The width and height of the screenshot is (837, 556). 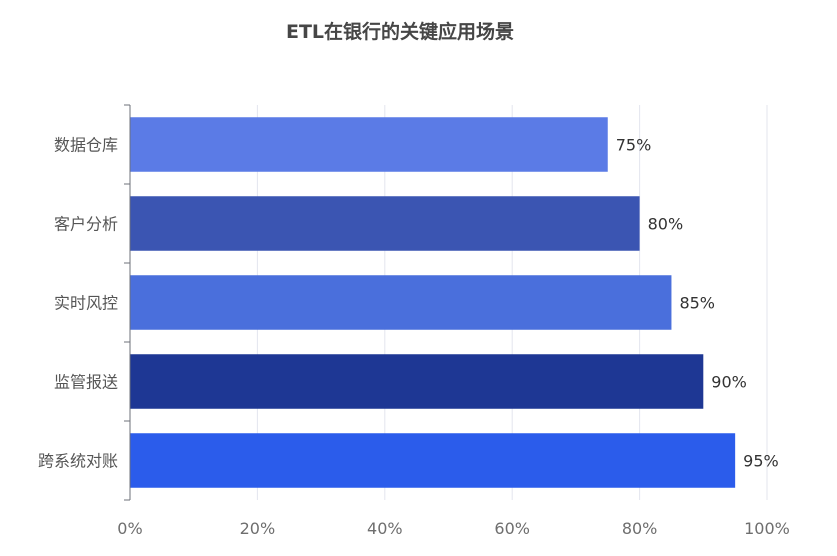 What do you see at coordinates (86, 382) in the screenshot?
I see `y-category-label: 监管报送` at bounding box center [86, 382].